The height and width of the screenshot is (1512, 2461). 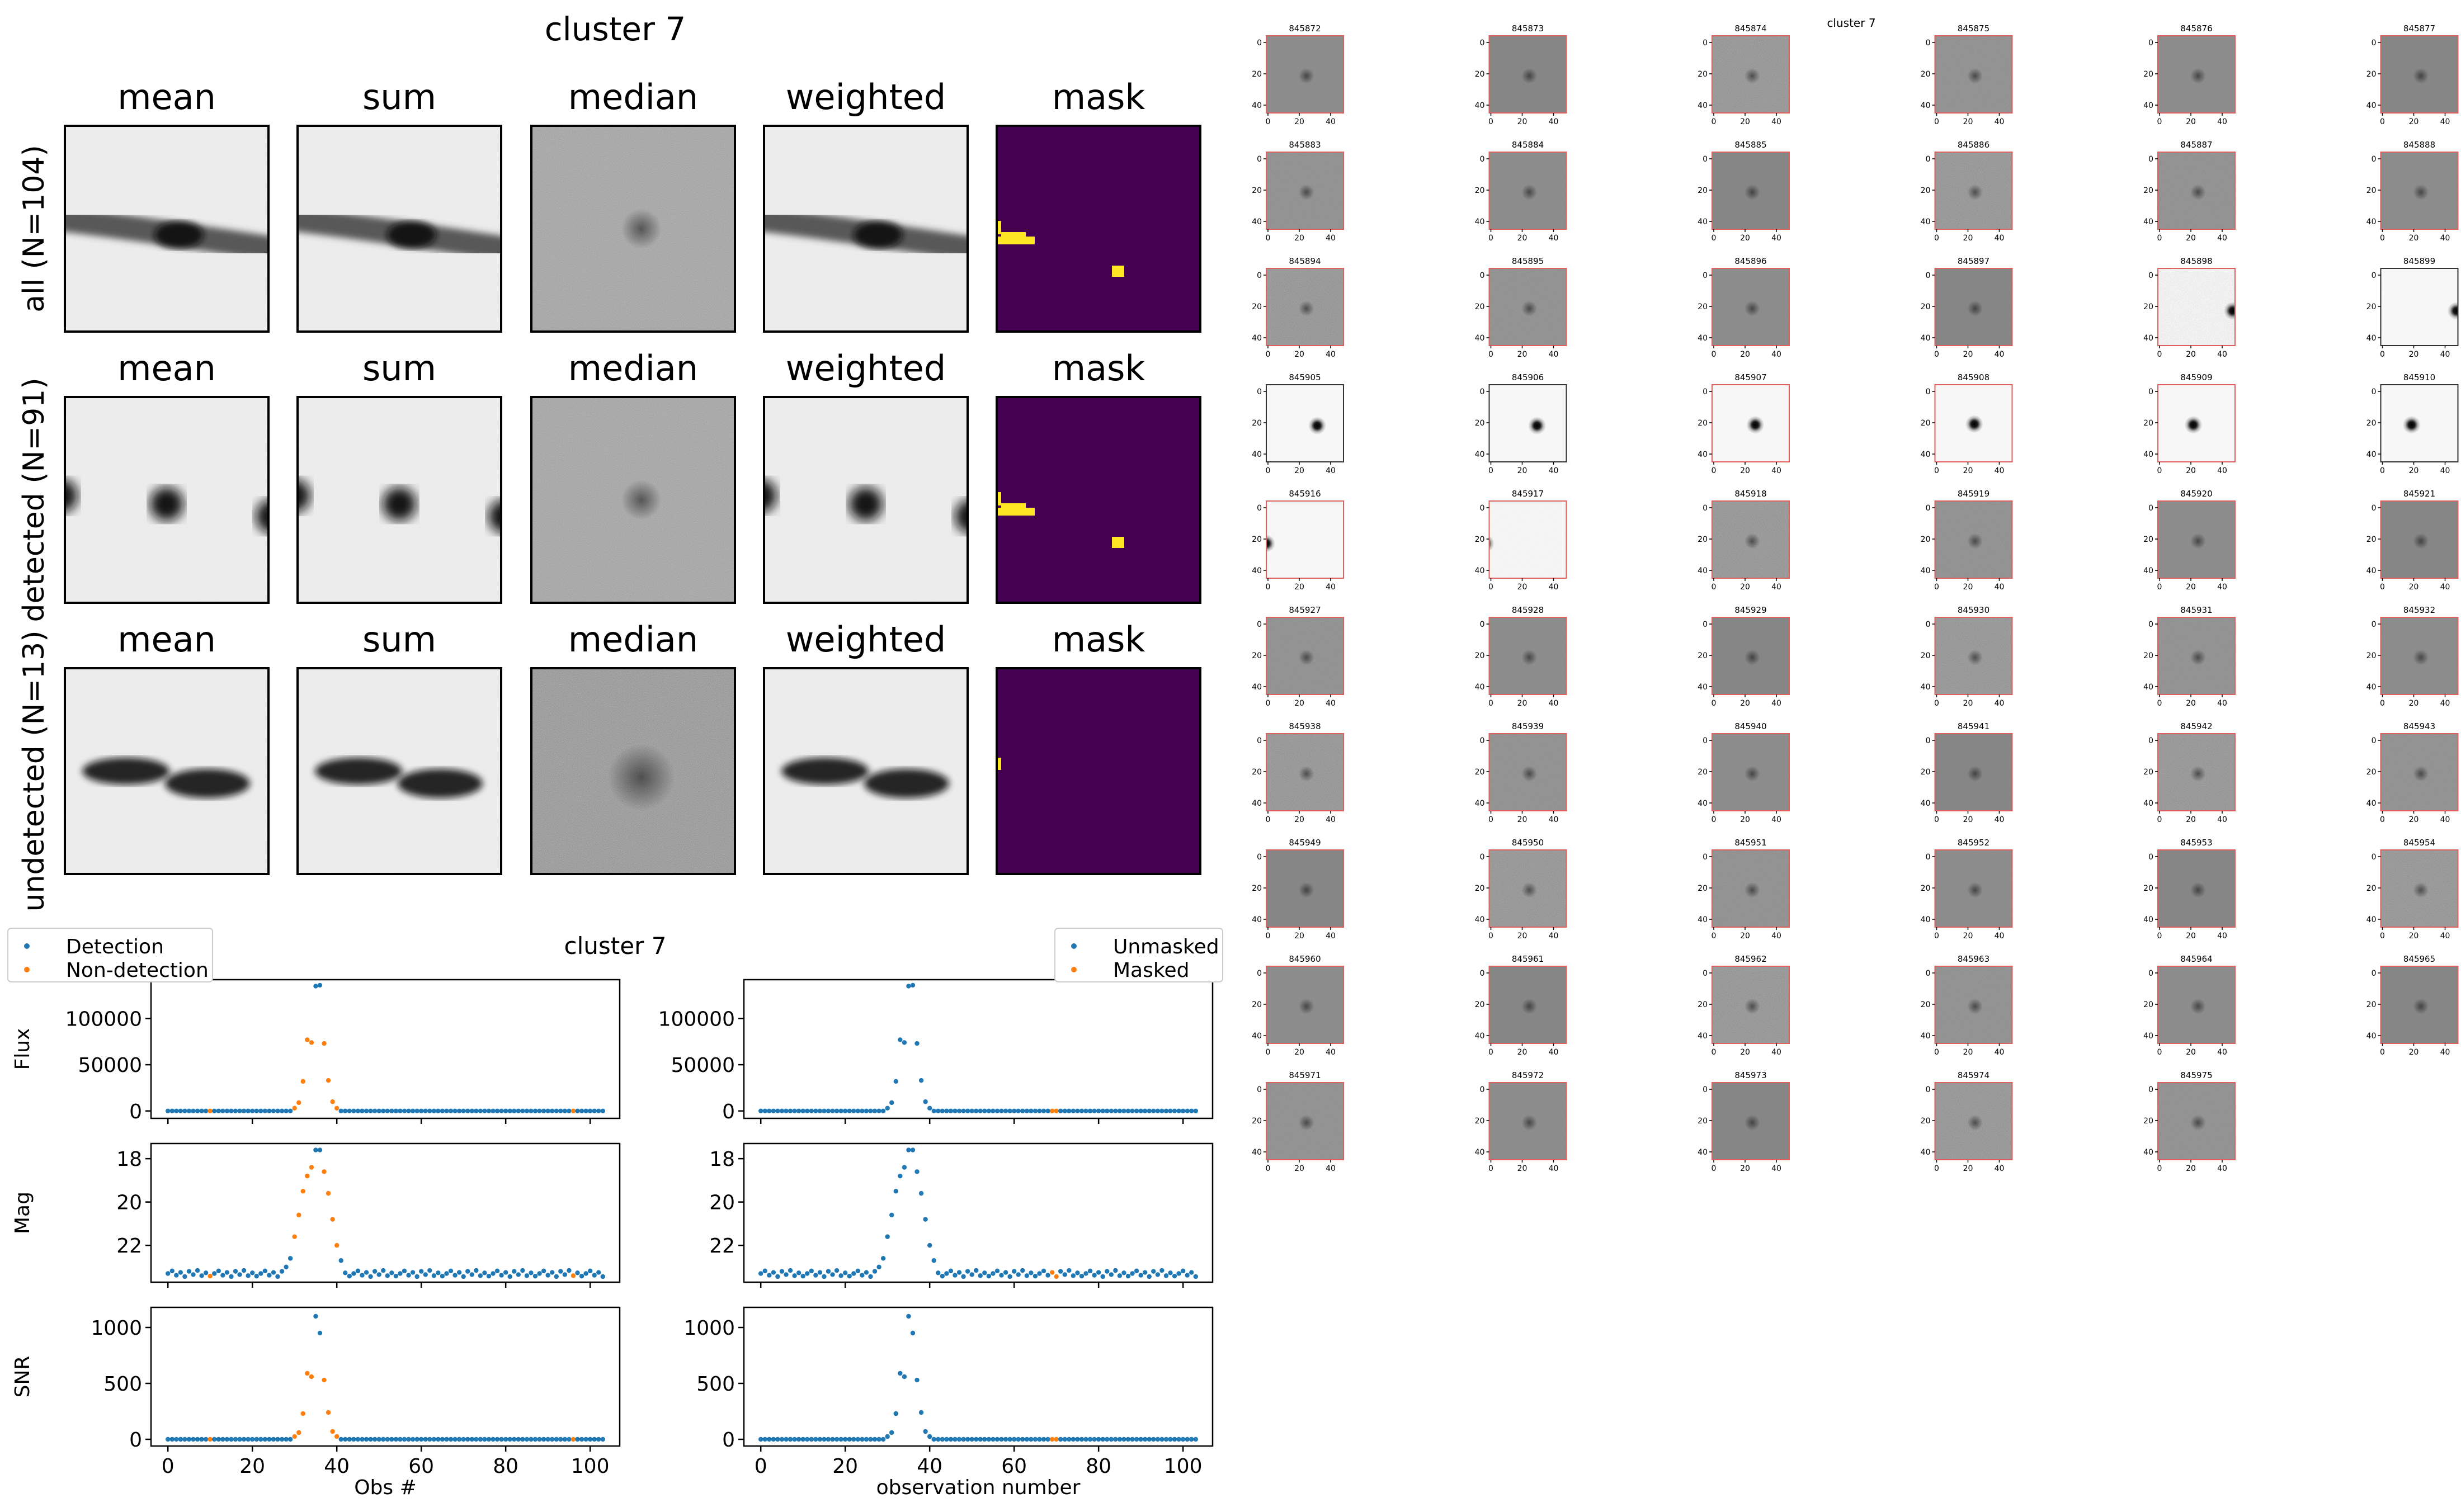 What do you see at coordinates (1750, 28) in the screenshot?
I see `cutout-label: 845874` at bounding box center [1750, 28].